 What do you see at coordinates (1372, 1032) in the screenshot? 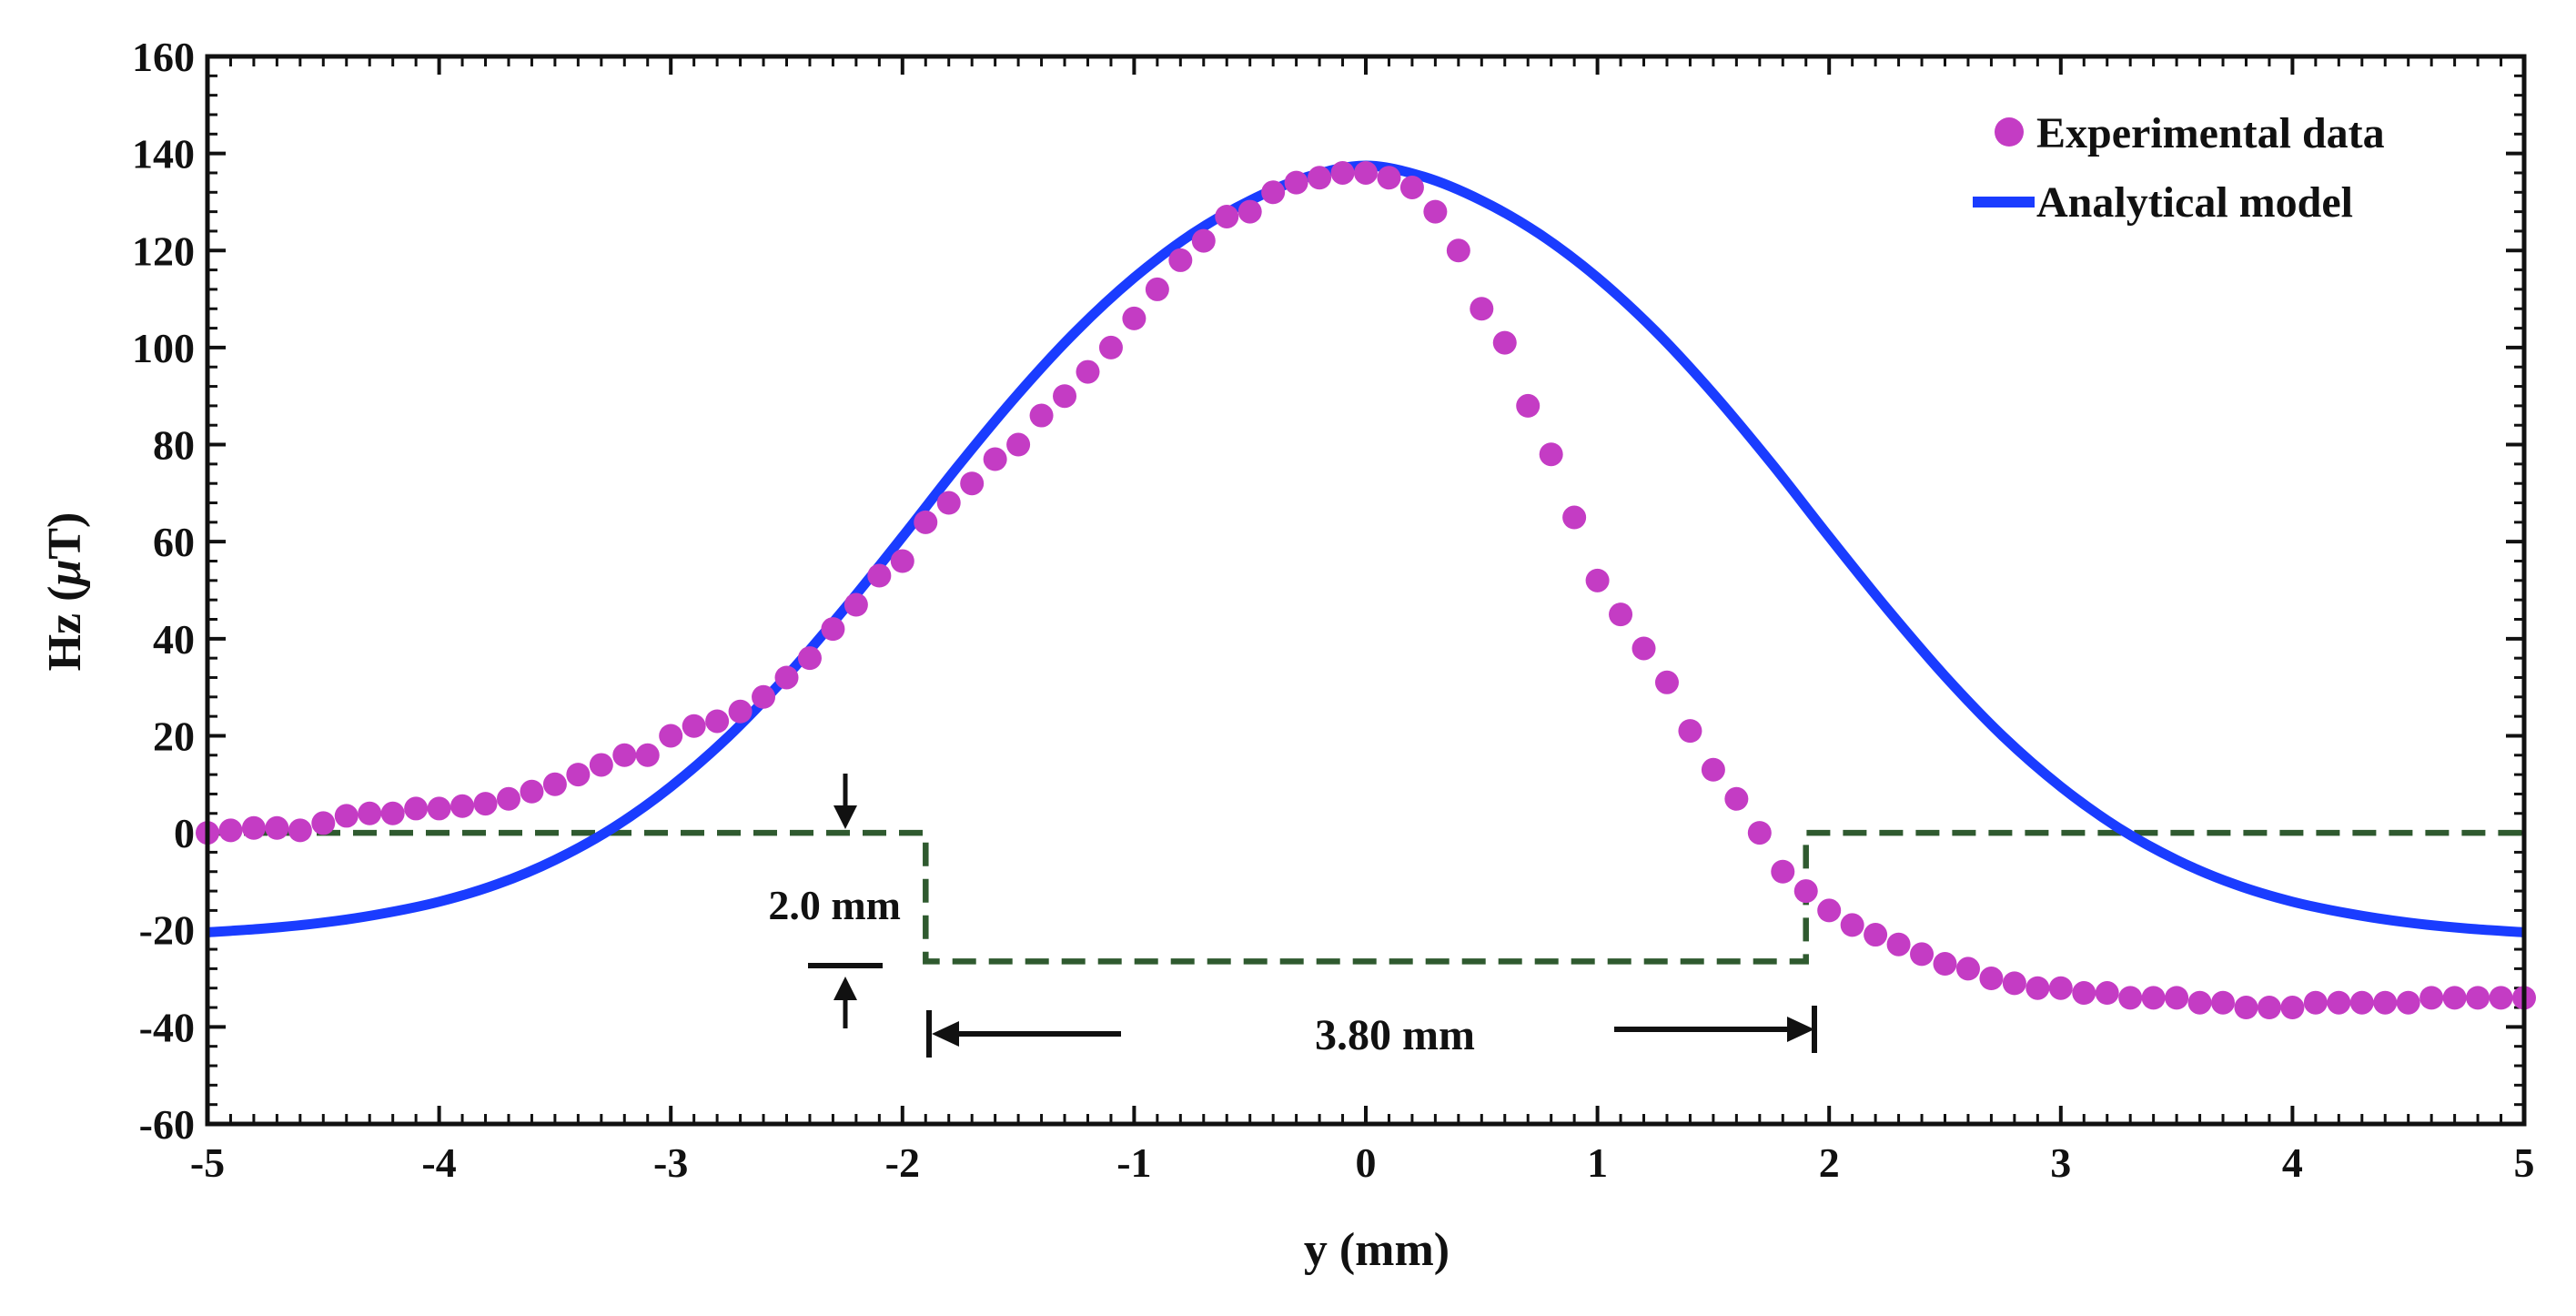
I see `width-annotation: 3.80 mm` at bounding box center [1372, 1032].